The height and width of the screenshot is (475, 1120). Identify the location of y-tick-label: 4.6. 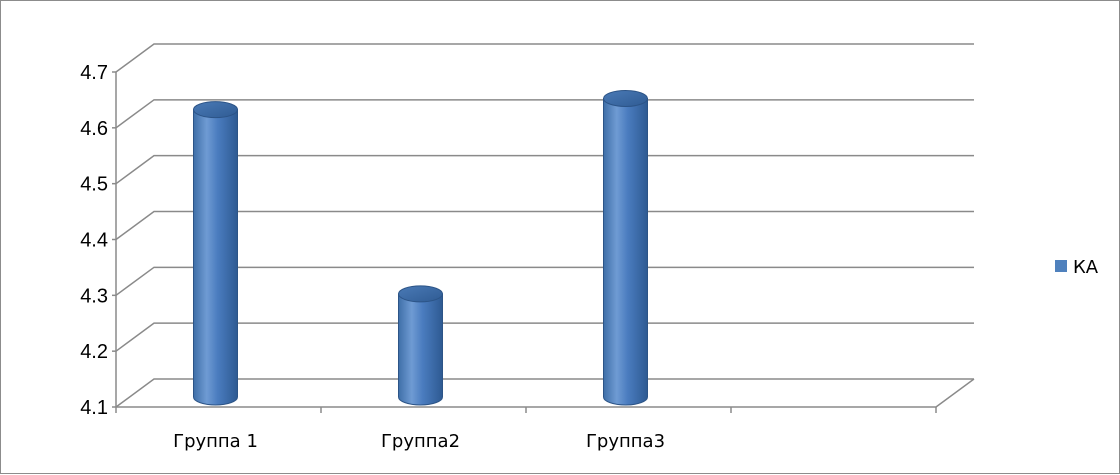
(94, 129).